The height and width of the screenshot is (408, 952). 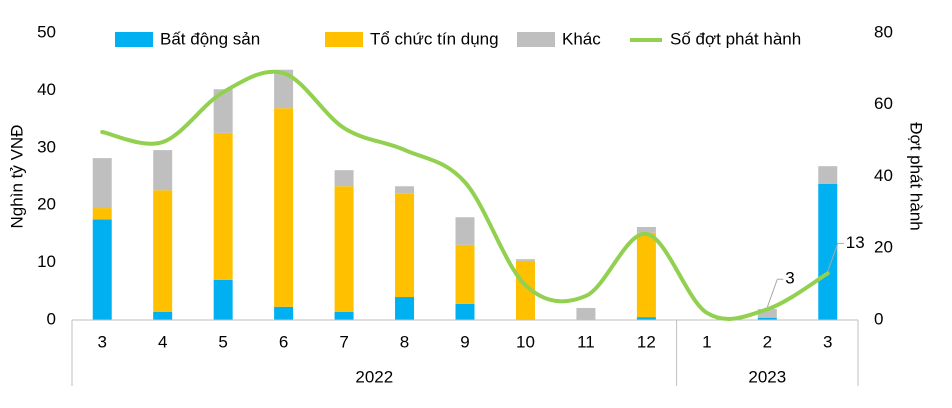 I want to click on x-tick-label: 2, so click(x=767, y=341).